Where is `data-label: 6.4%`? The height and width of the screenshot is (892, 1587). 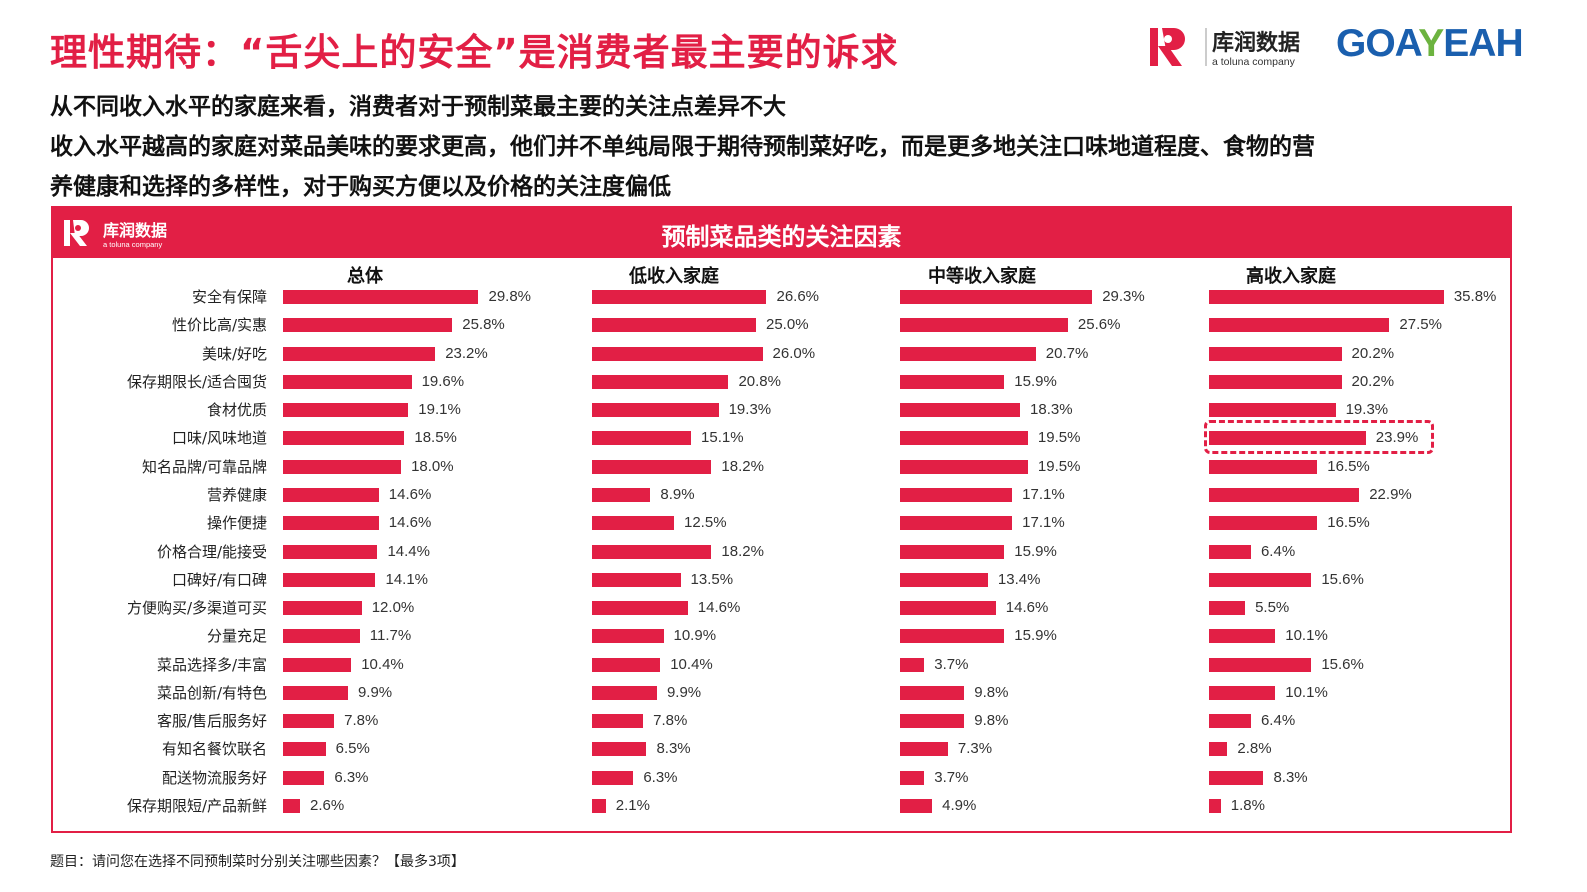
data-label: 6.4% is located at coordinates (1278, 721).